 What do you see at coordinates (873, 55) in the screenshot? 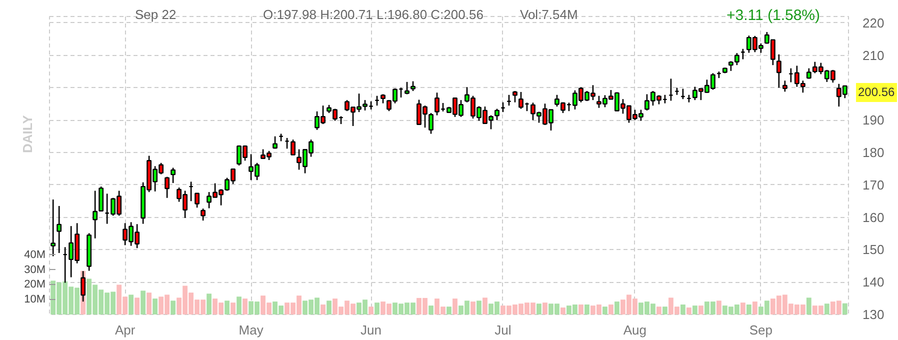
I see `y-tick-label: 210` at bounding box center [873, 55].